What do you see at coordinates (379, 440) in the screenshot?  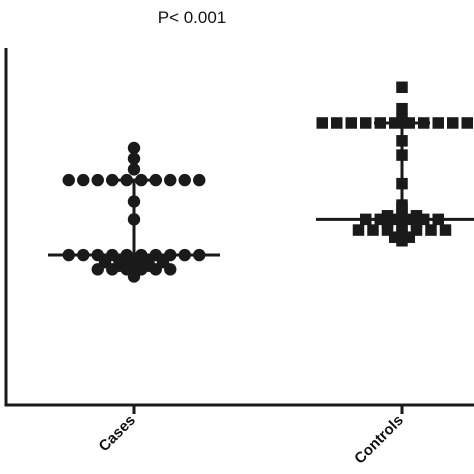 I see `x-tick-label-controls: Controls` at bounding box center [379, 440].